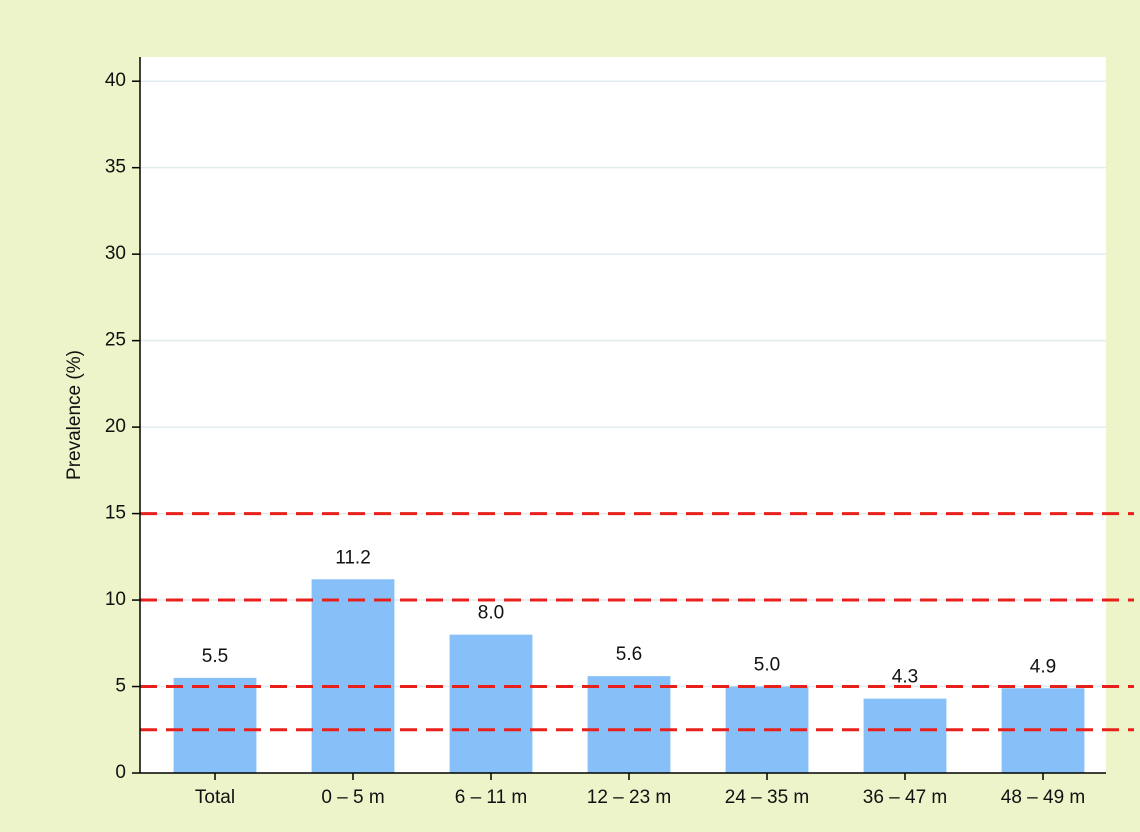  What do you see at coordinates (491, 613) in the screenshot?
I see `value-label: 8.0` at bounding box center [491, 613].